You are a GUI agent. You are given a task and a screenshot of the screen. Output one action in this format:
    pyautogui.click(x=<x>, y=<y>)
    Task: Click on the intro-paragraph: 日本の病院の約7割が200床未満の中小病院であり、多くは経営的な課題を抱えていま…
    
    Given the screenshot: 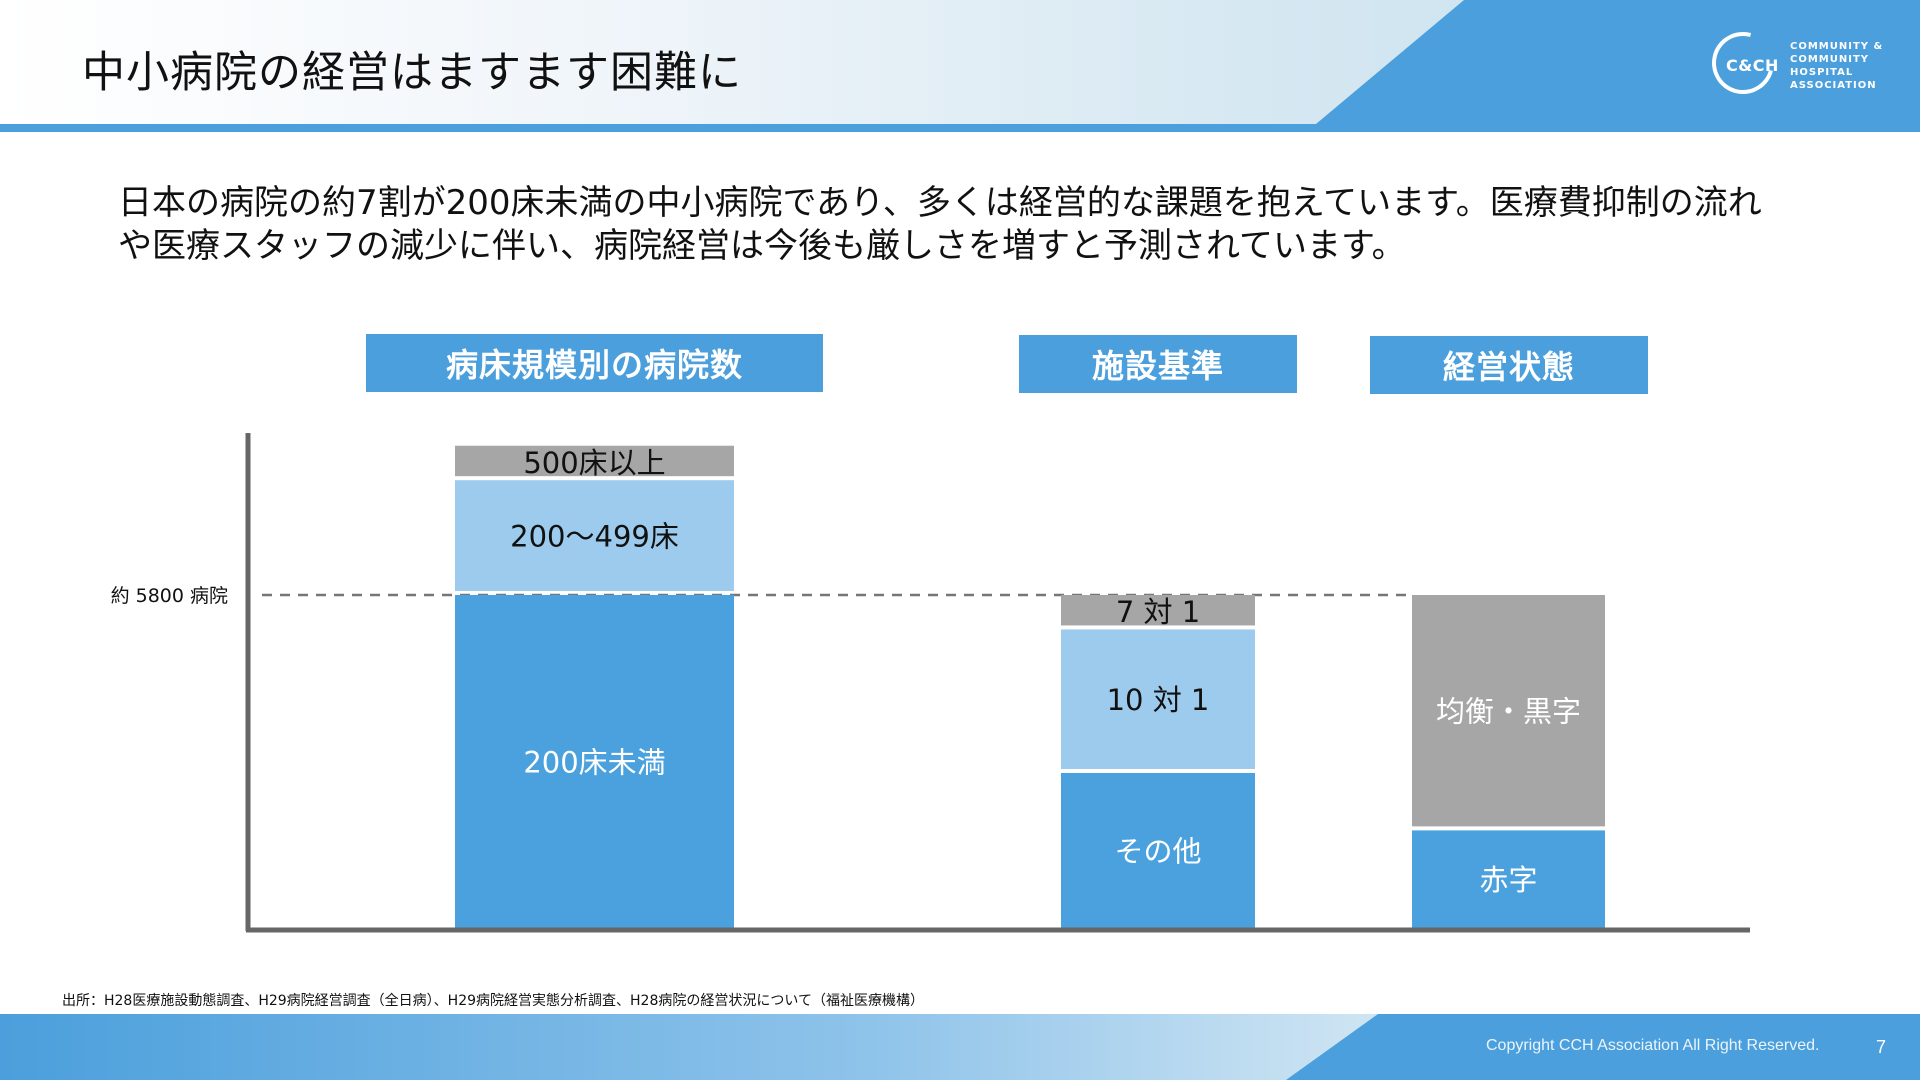 What is the action you would take?
    pyautogui.click(x=968, y=225)
    